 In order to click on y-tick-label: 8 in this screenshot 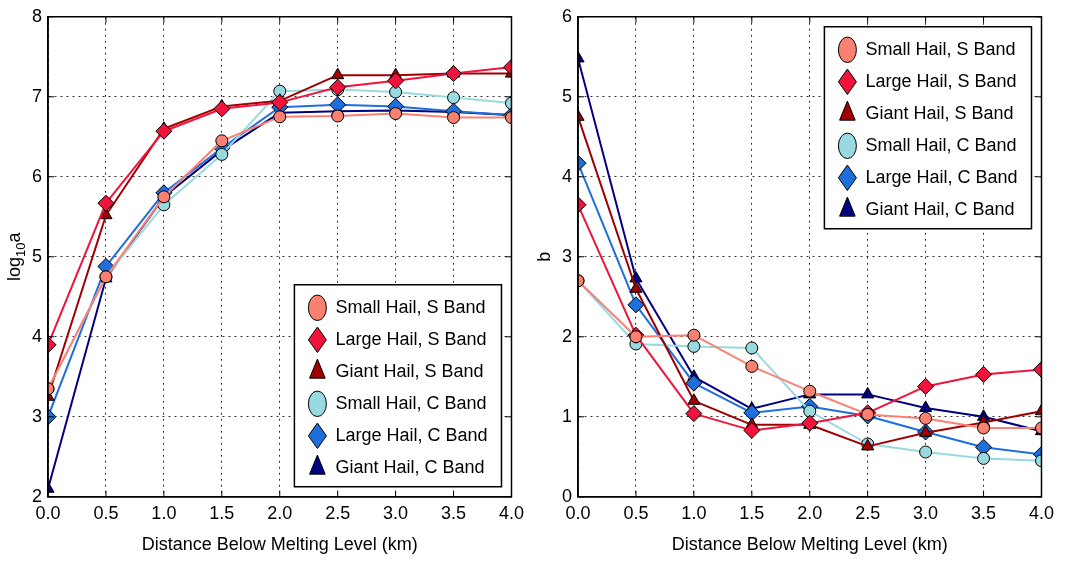, I will do `click(37, 15)`.